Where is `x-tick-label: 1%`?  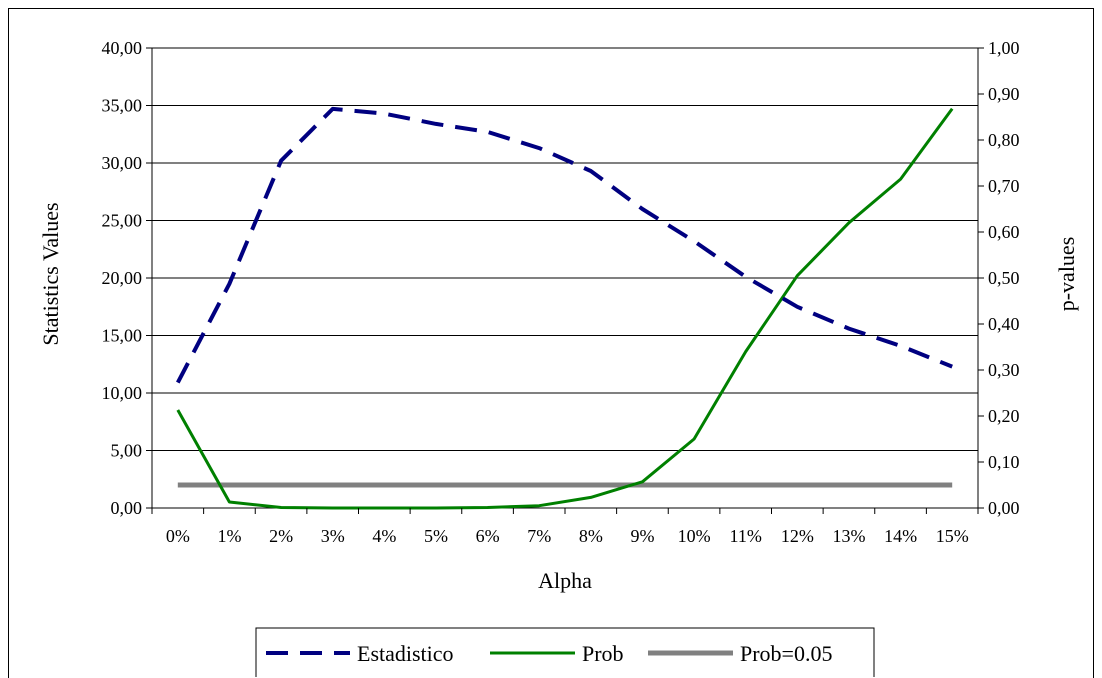
x-tick-label: 1% is located at coordinates (229, 536).